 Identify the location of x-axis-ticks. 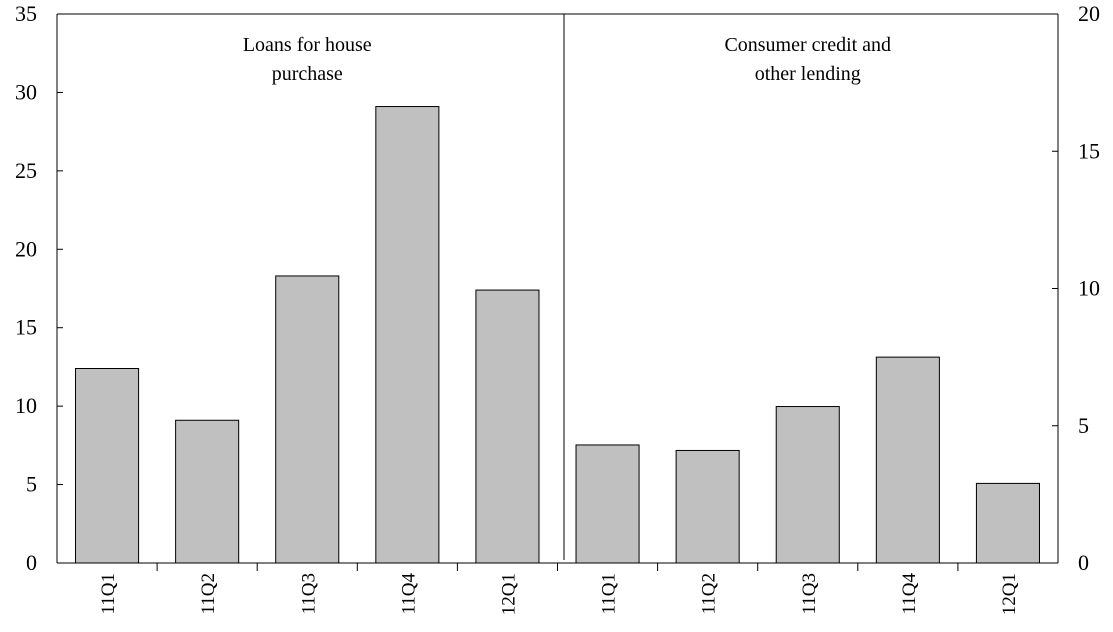
(557, 567).